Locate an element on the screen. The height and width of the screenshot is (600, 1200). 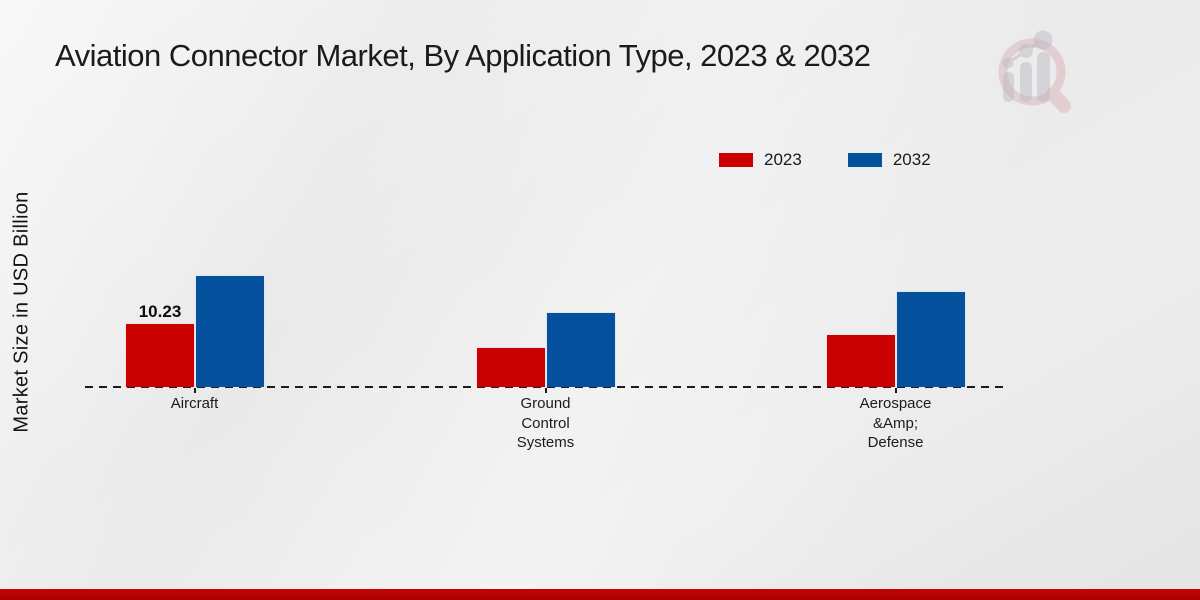
magnifier-growth-logo-icon is located at coordinates (1034, 71).